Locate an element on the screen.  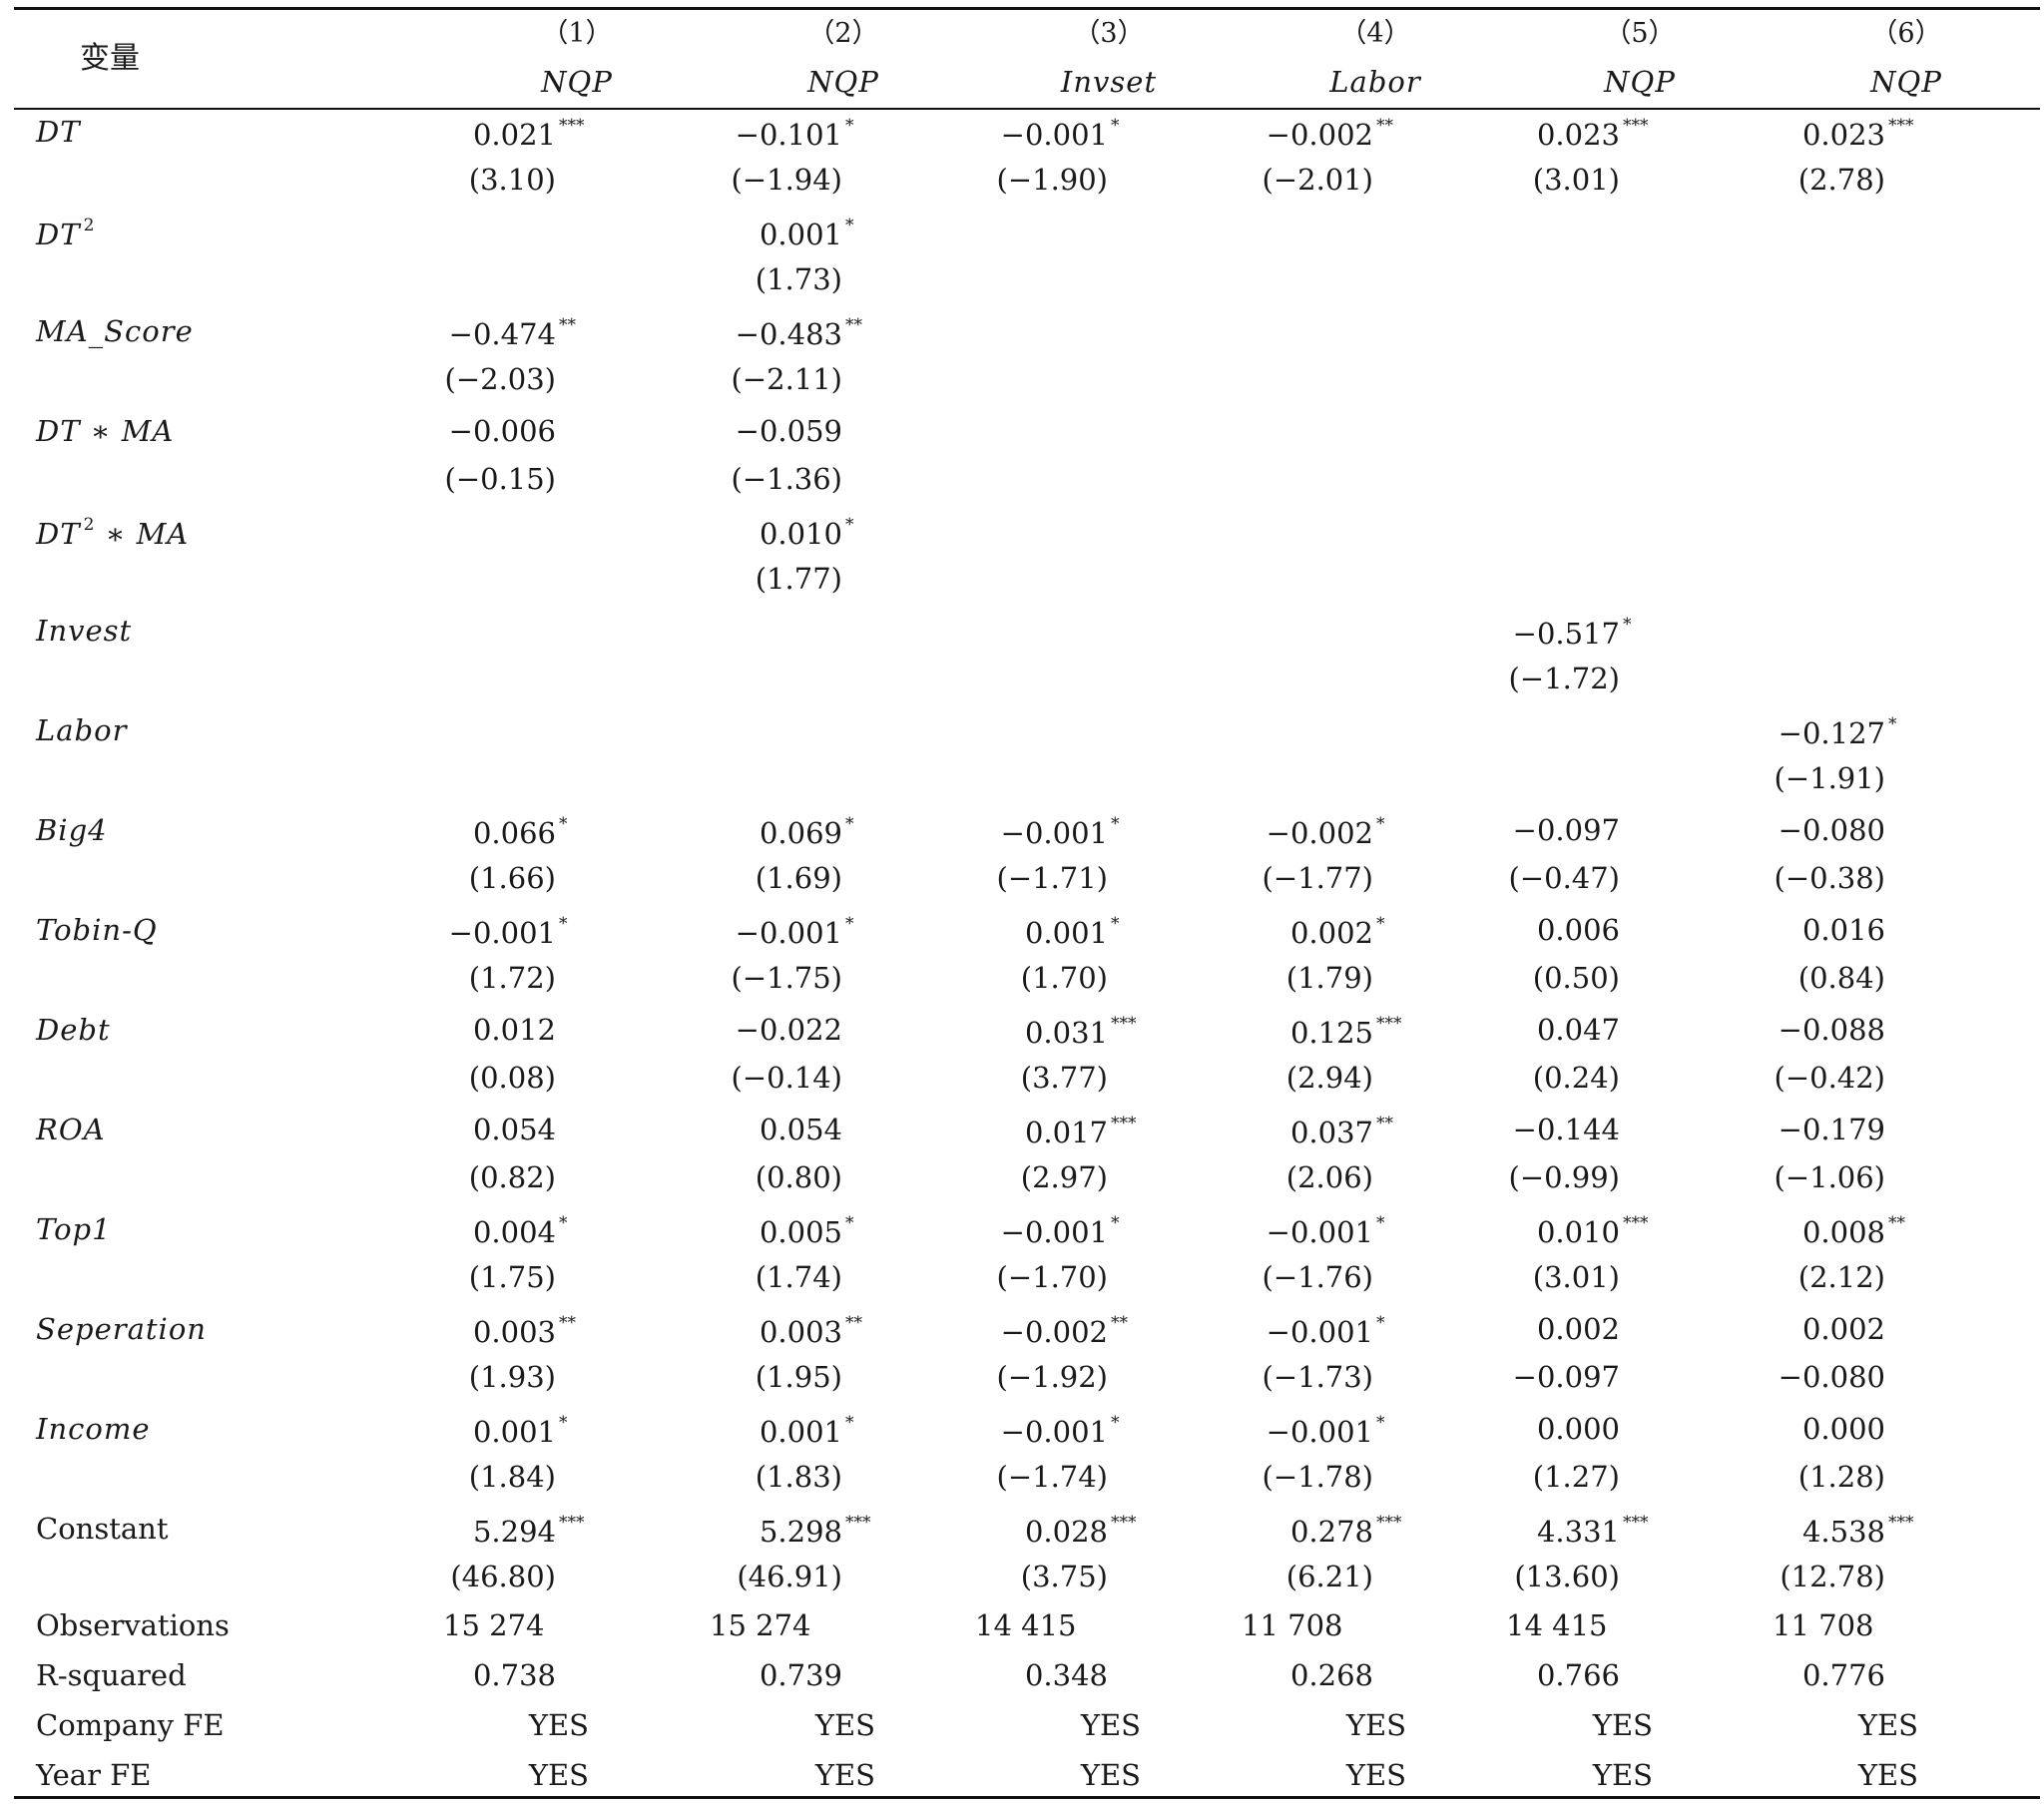
coefficient-value: 0.028 is located at coordinates (1066, 1532).